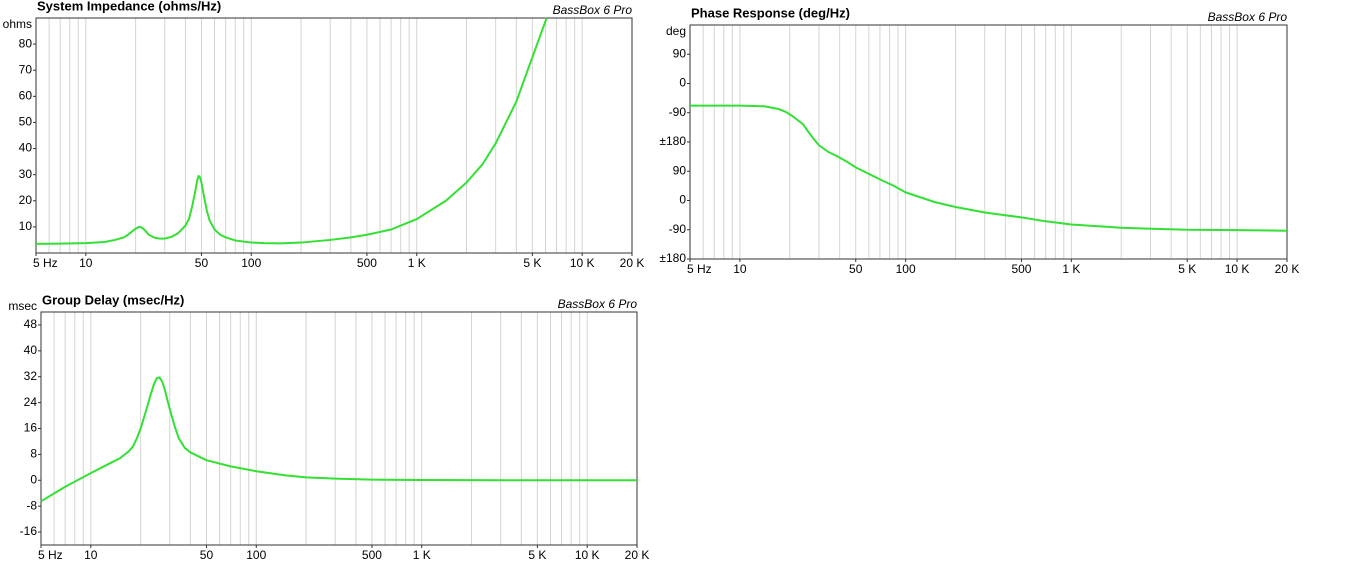 The image size is (1359, 573). Describe the element at coordinates (31, 428) in the screenshot. I see `y-tick-label: 16` at that location.